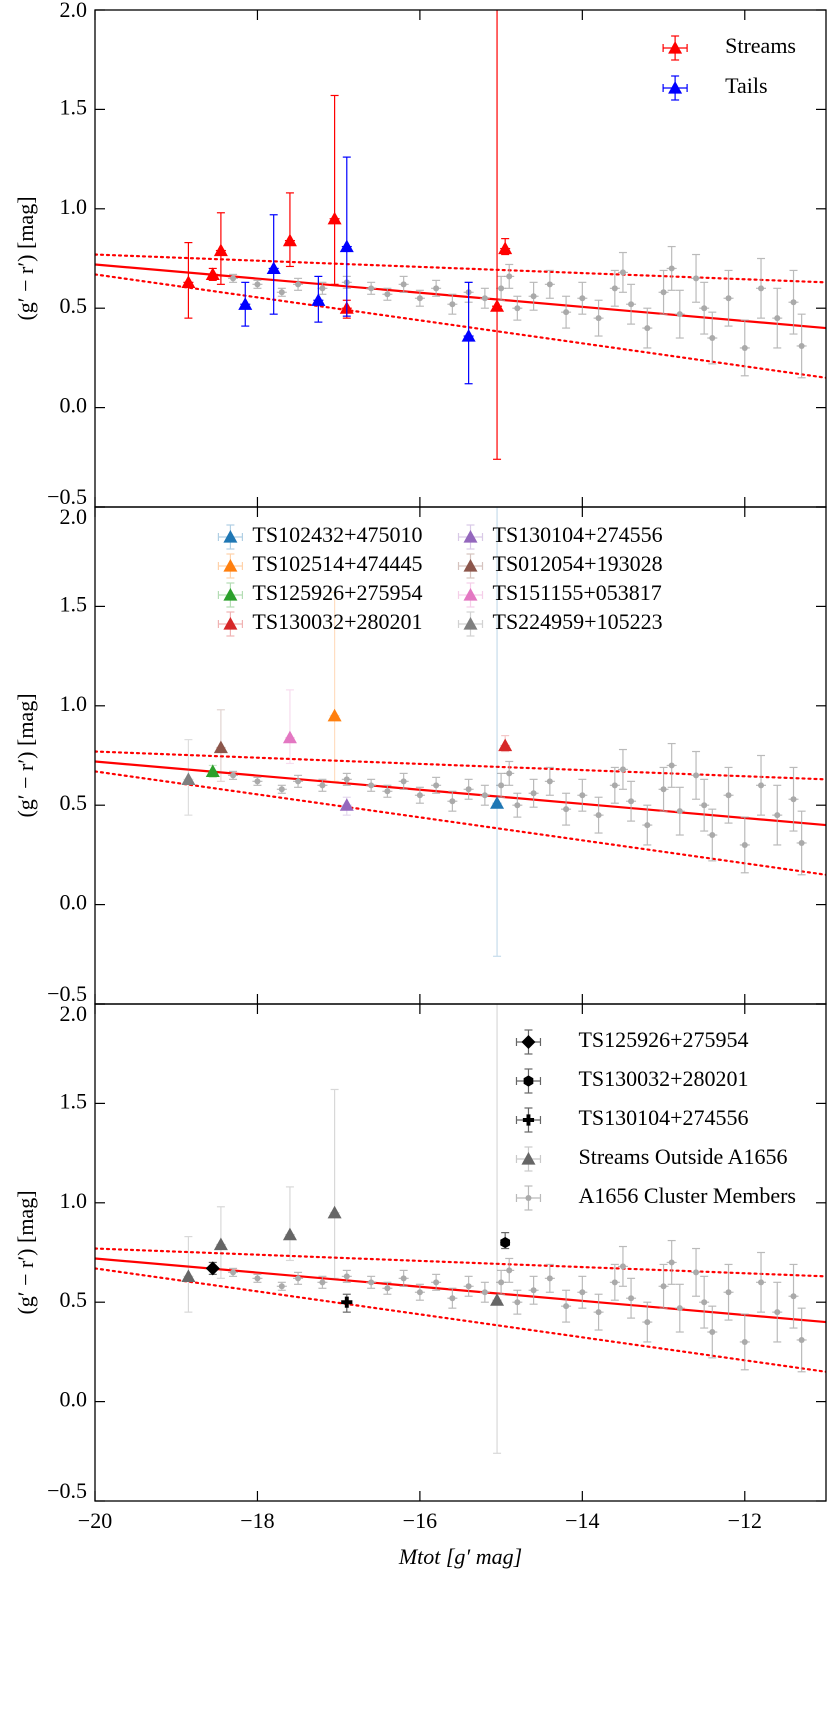 The height and width of the screenshot is (1726, 831). Describe the element at coordinates (337, 563) in the screenshot. I see `legend-label: TS102514+474445` at that location.